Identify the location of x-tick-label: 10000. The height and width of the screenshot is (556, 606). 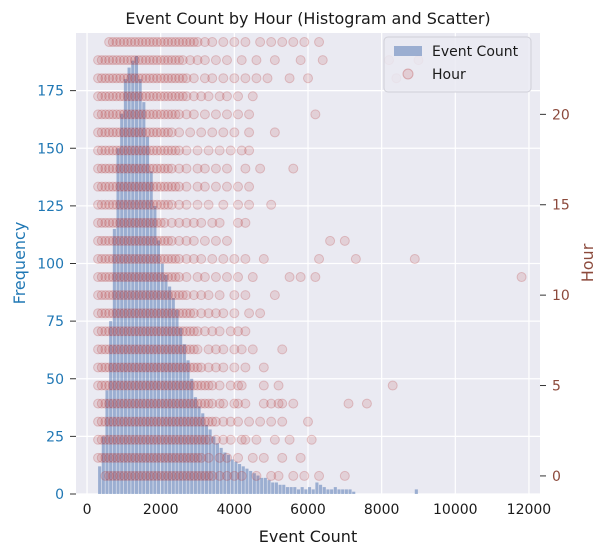
(455, 510).